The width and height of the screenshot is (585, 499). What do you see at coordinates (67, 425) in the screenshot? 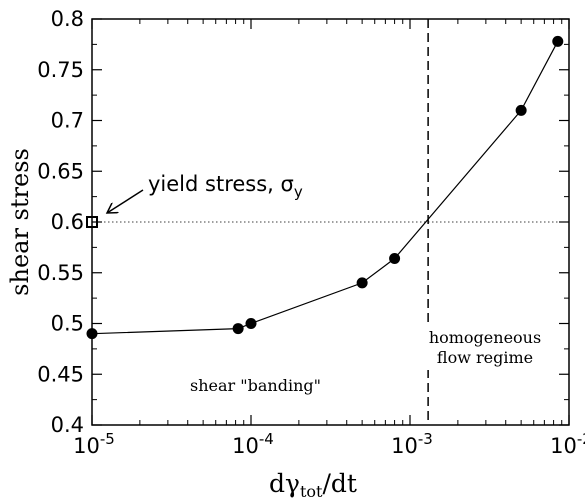
I see `y-tick-label: 0.4` at bounding box center [67, 425].